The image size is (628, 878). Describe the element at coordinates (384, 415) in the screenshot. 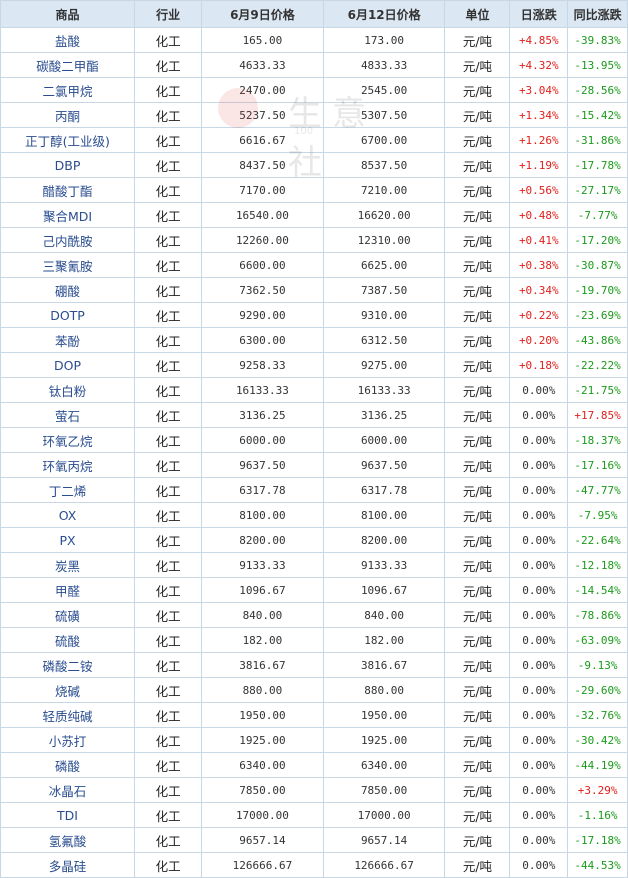

I see `cell-price-jun12: 3136.25` at that location.